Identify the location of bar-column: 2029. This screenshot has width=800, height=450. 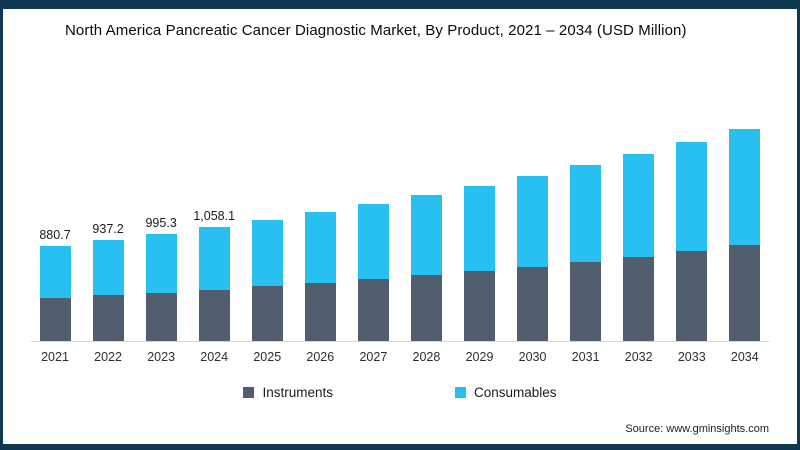
(480, 227).